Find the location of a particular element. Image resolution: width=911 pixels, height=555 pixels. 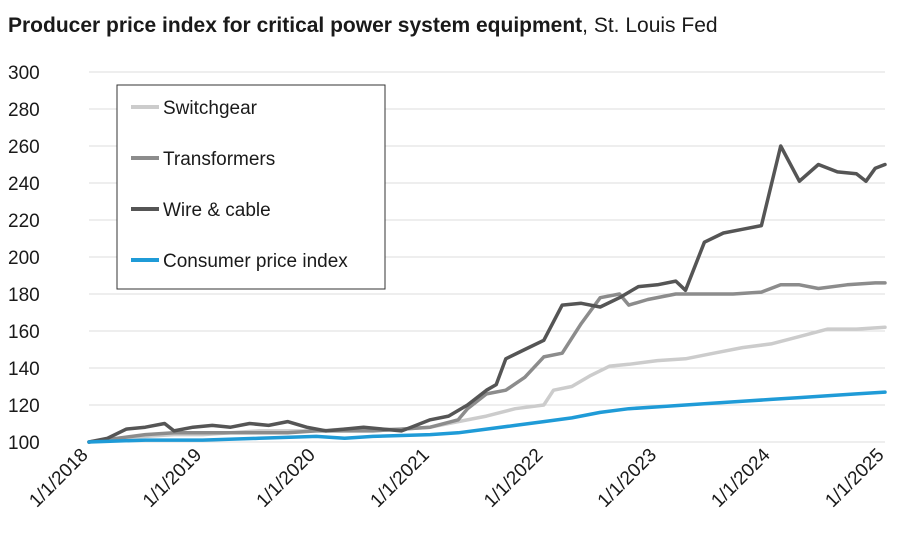

legend-label: Switchgear is located at coordinates (210, 108).